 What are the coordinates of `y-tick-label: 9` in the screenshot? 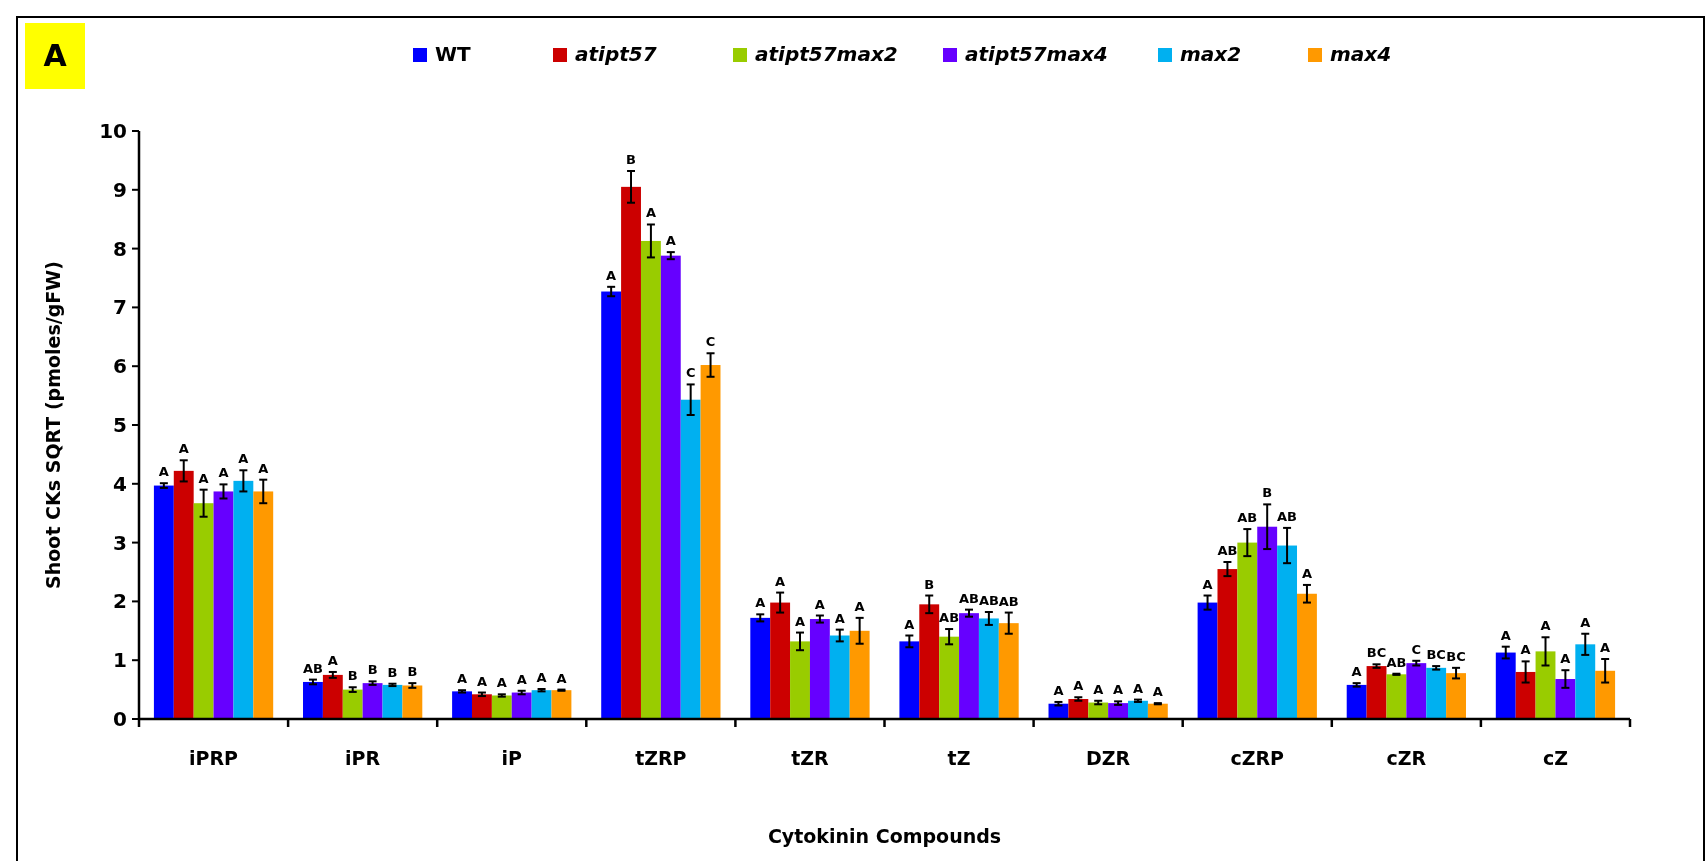 It's located at (120, 189).